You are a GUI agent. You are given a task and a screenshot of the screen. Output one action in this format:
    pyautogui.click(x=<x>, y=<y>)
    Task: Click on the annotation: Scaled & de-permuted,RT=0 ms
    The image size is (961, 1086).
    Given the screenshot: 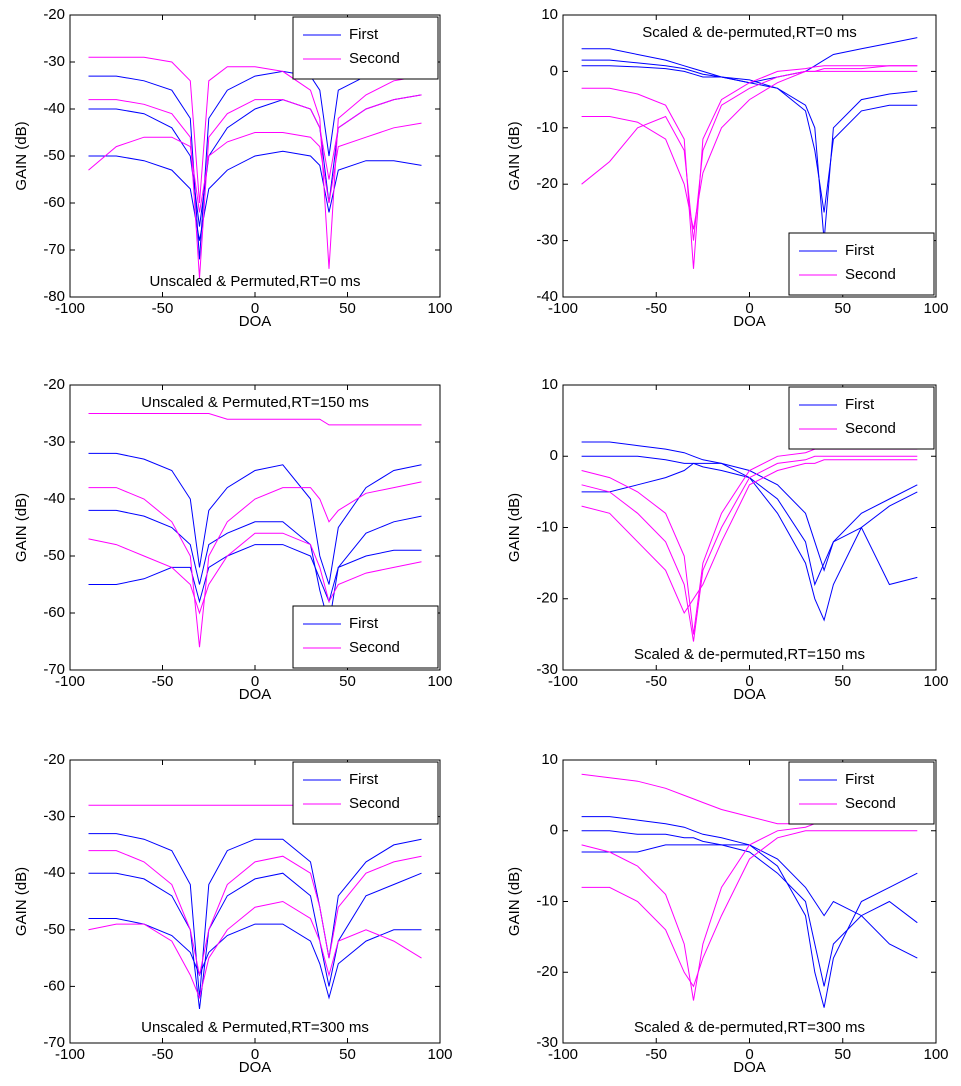 What is the action you would take?
    pyautogui.click(x=749, y=32)
    